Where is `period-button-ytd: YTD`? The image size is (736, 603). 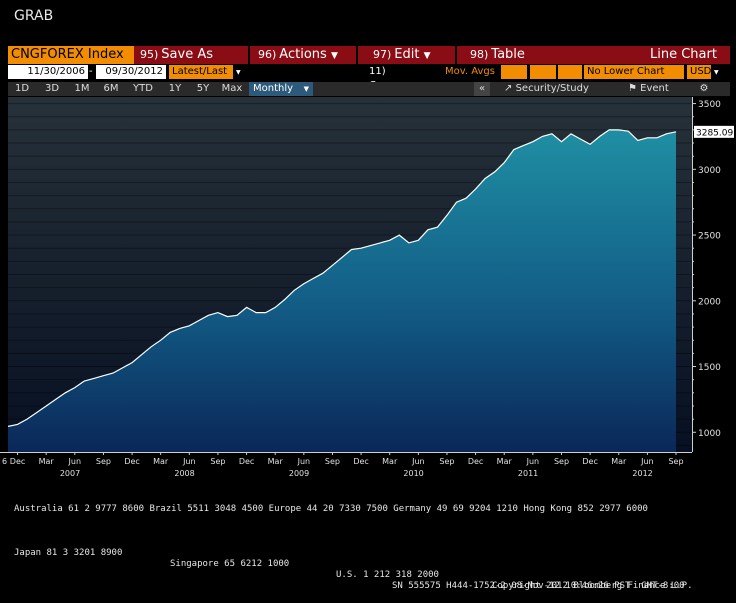
period-button-ytd: YTD is located at coordinates (143, 88).